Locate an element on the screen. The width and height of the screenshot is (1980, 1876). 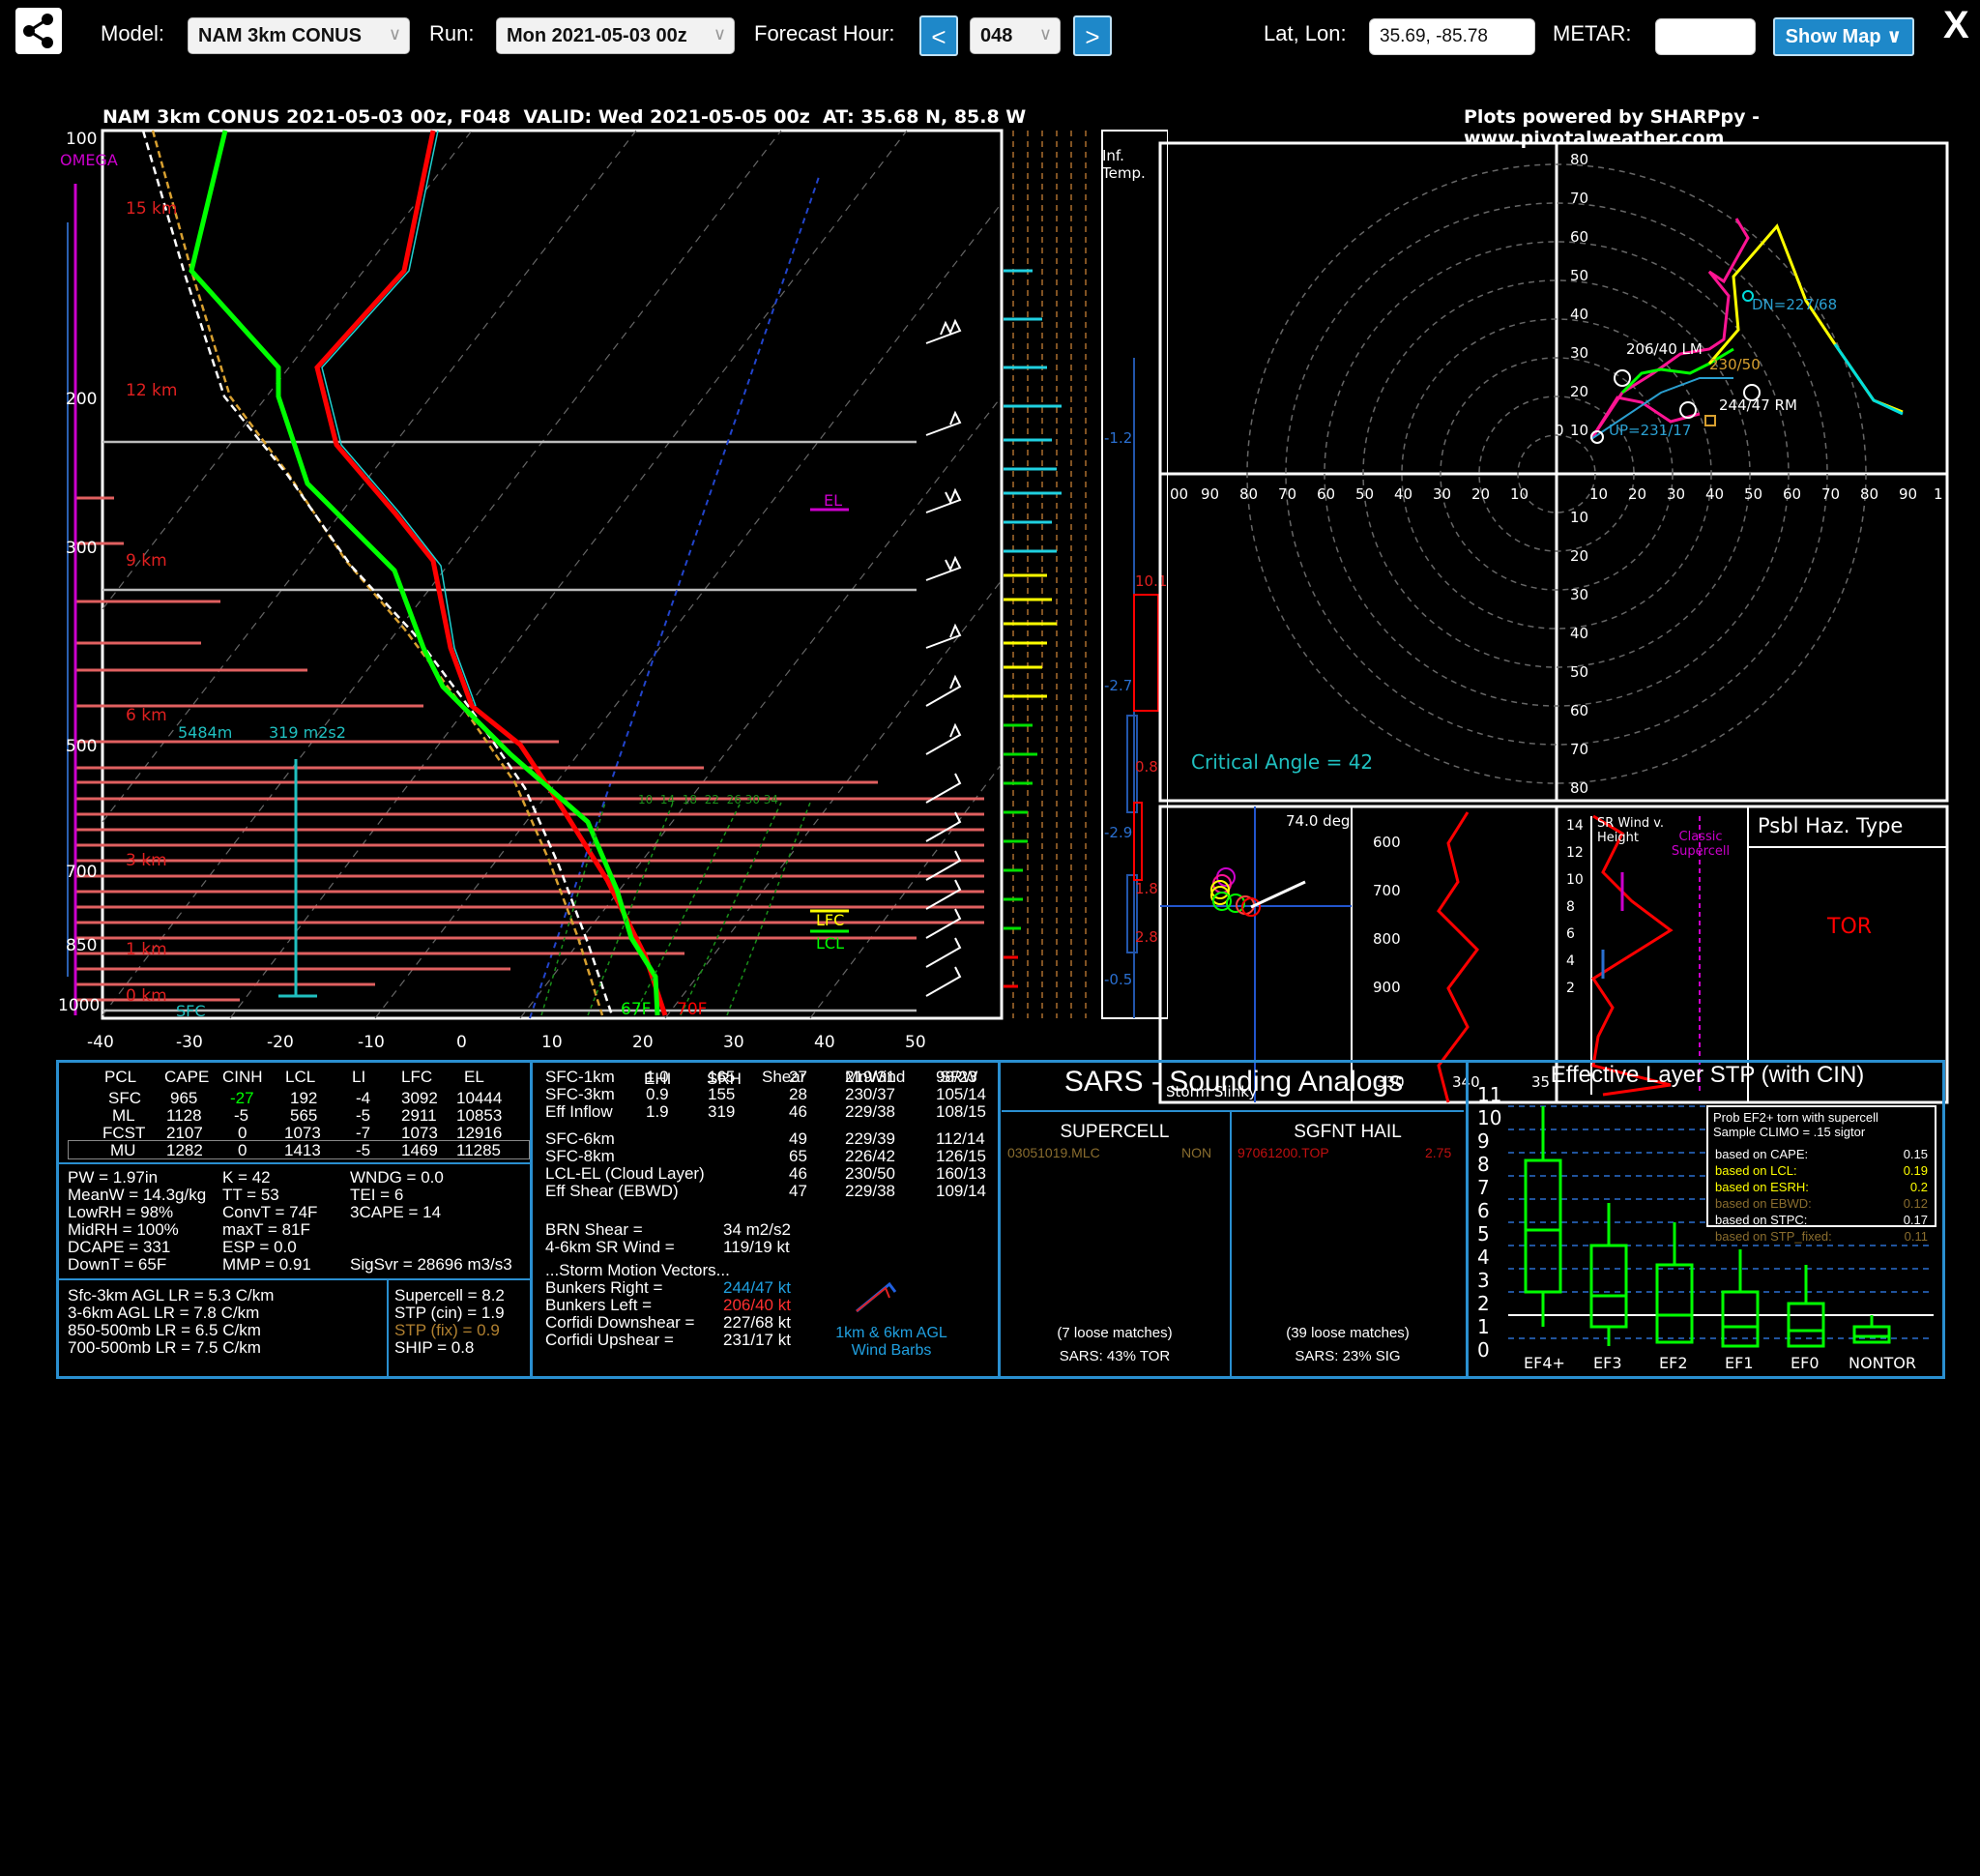
kin-cell: 226/42 is located at coordinates (870, 1156).